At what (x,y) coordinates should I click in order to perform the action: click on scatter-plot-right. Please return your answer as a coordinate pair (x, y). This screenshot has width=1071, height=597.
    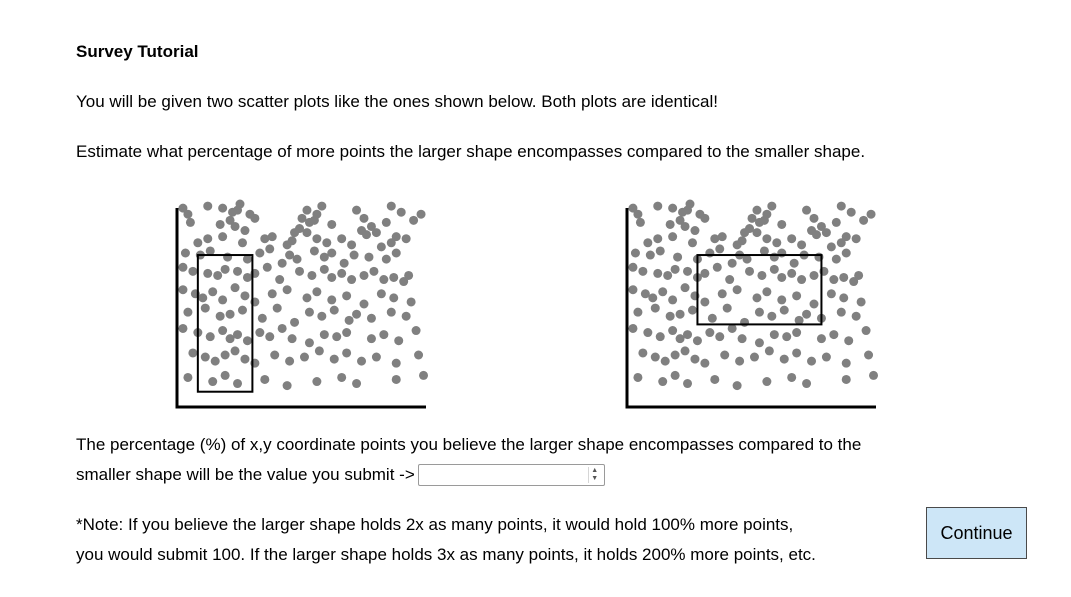
    Looking at the image, I should click on (750, 304).